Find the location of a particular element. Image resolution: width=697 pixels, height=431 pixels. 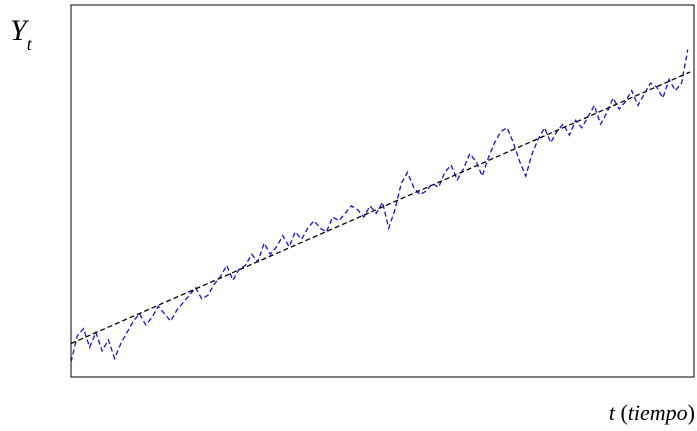

x-label-close: ) is located at coordinates (691, 412).